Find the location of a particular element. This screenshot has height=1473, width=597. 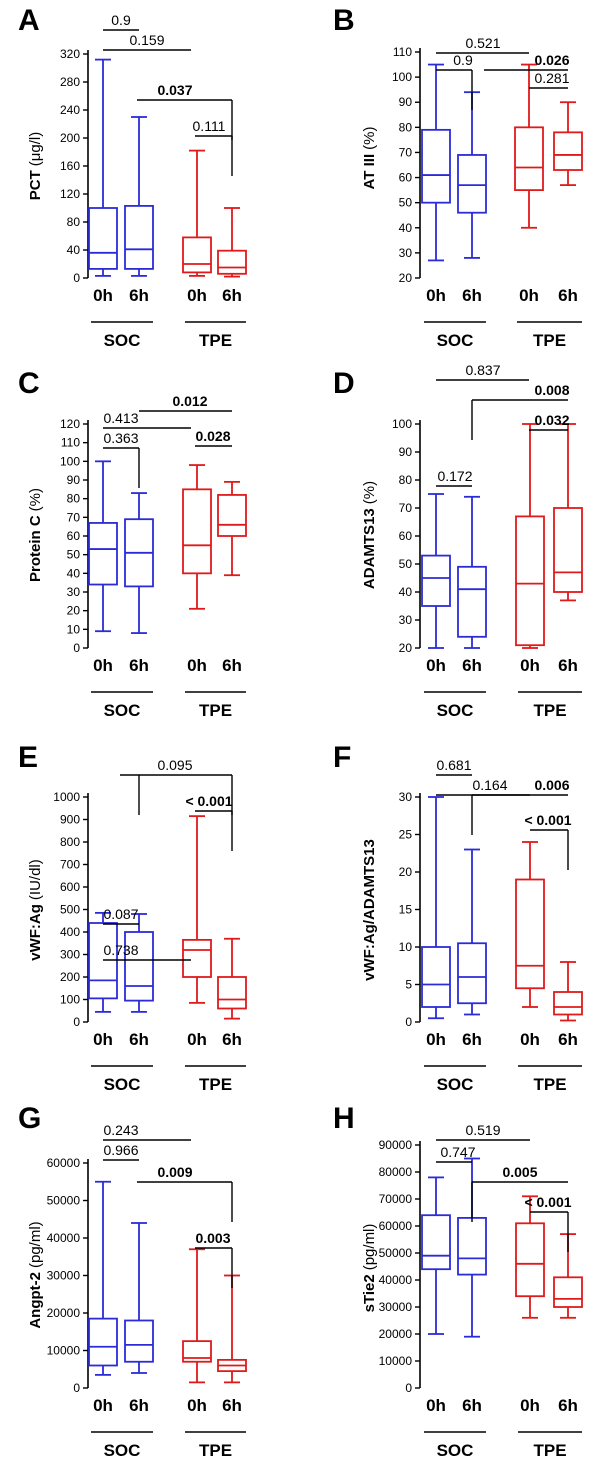

p-value-label: 0.111 is located at coordinates (209, 126).